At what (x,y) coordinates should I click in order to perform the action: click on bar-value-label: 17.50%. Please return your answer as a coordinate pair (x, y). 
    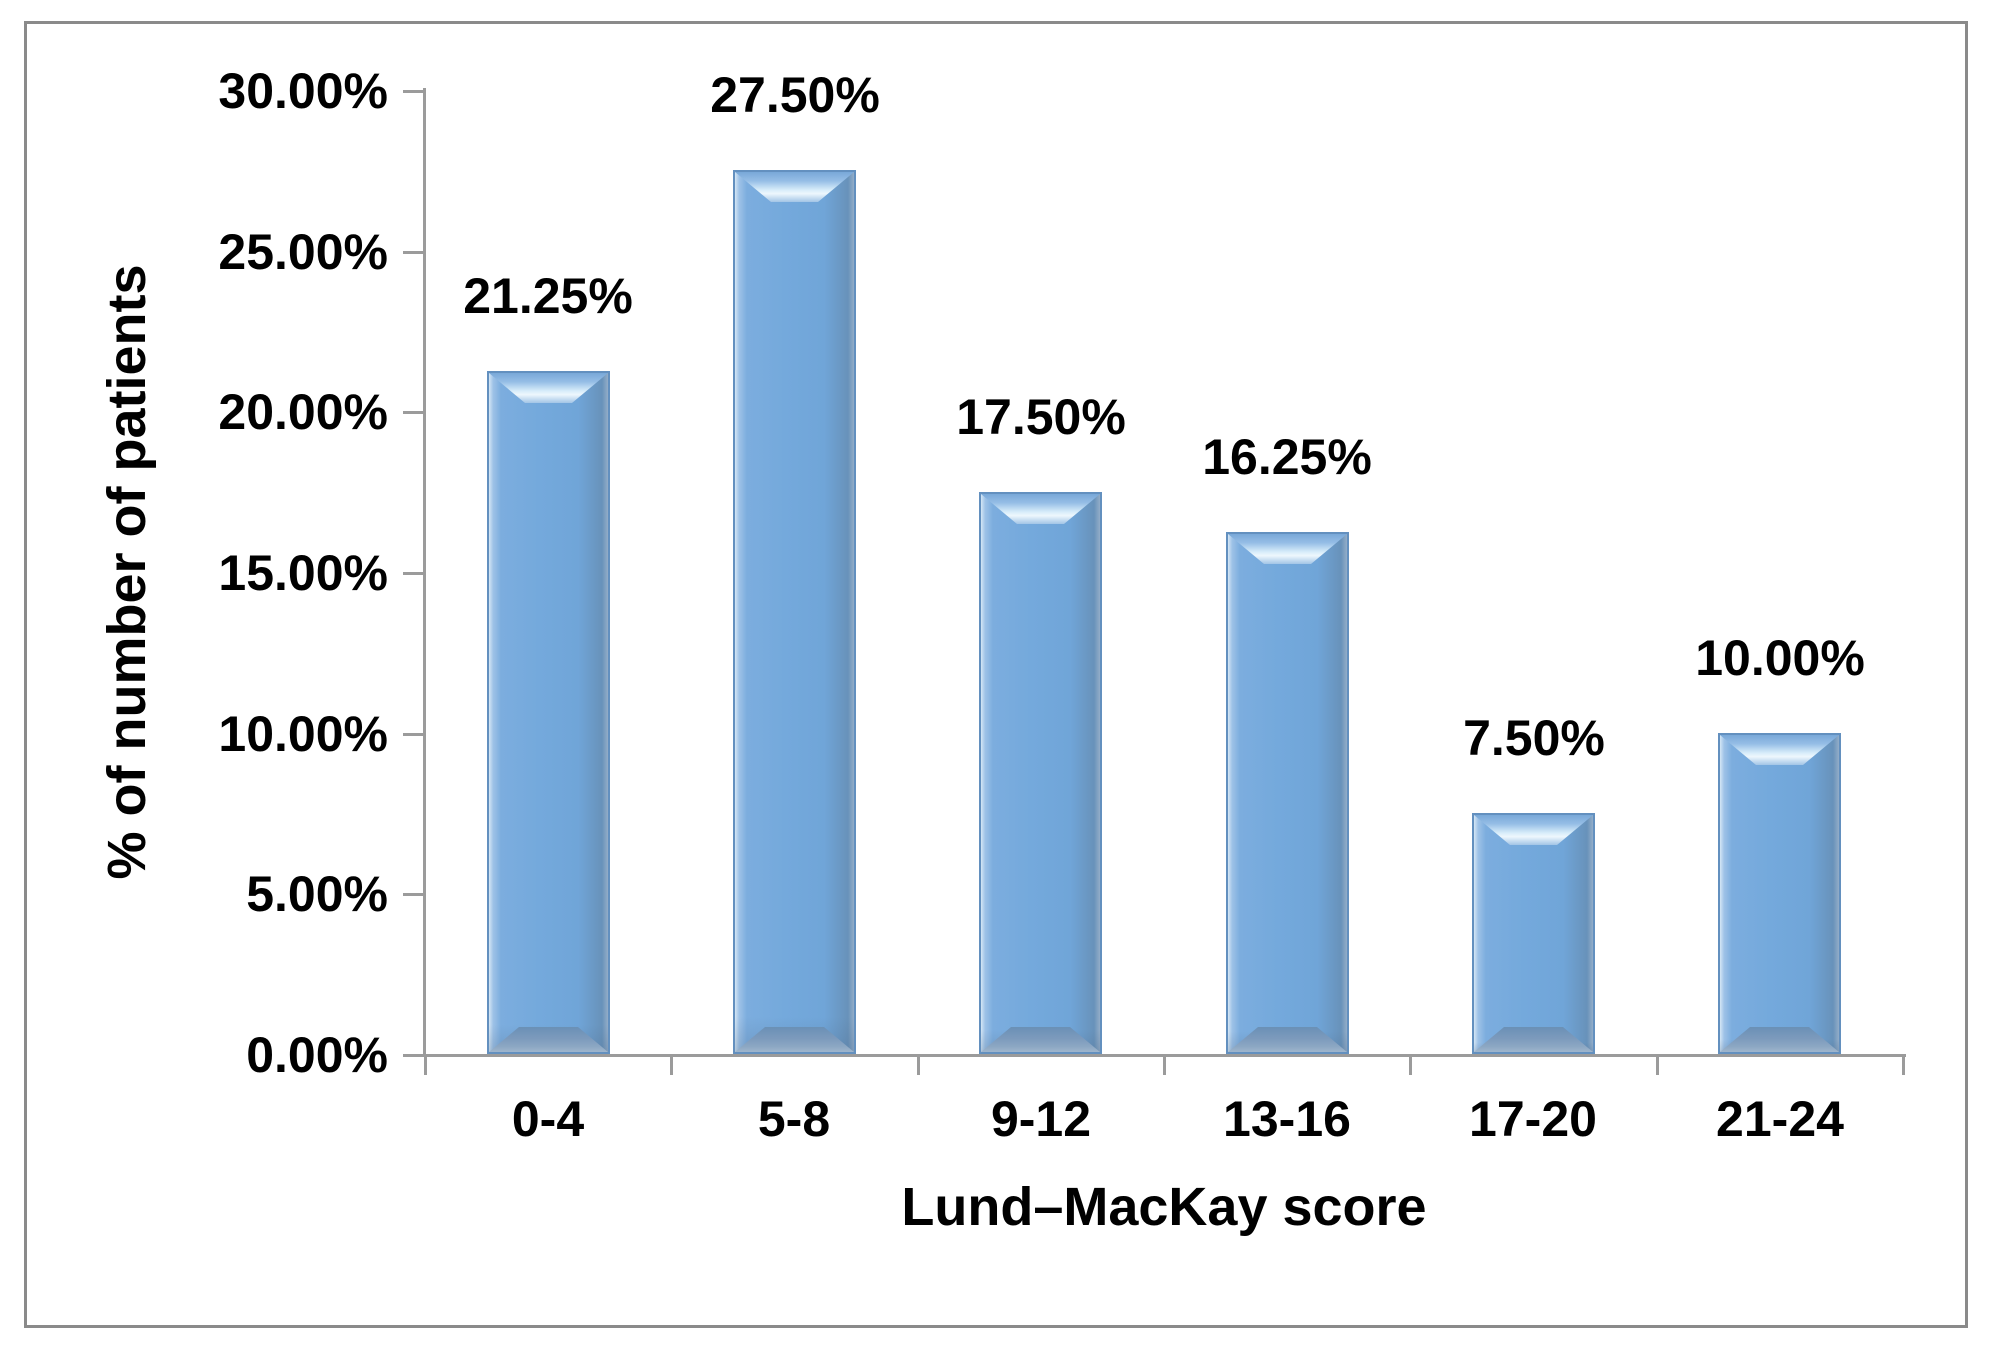
    Looking at the image, I should click on (1041, 417).